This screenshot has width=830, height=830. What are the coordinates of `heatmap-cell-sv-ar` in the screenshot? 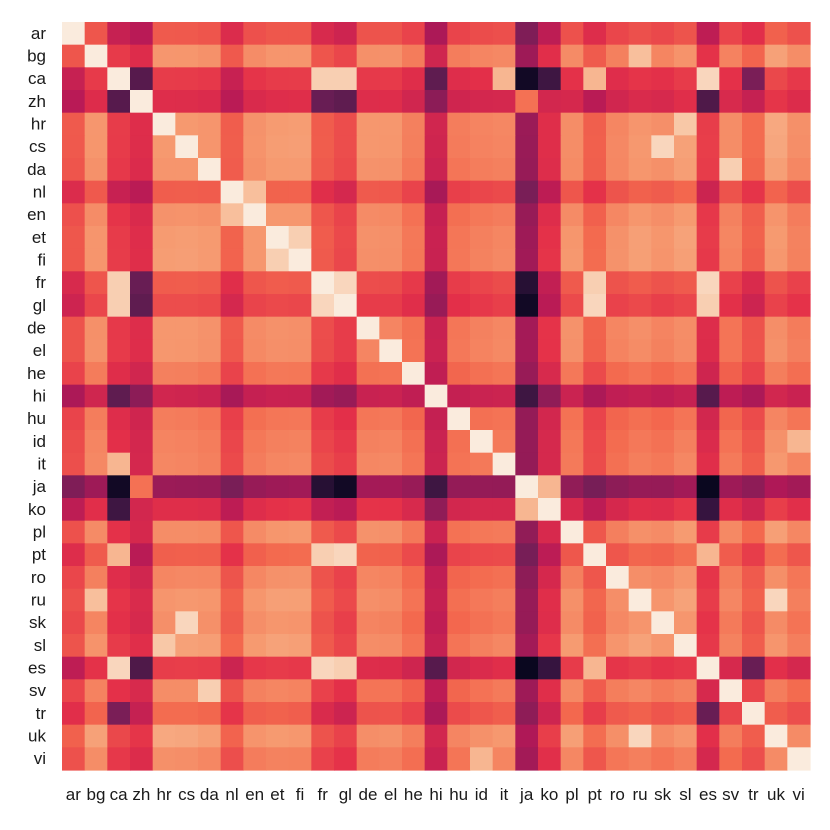 It's located at (74, 691).